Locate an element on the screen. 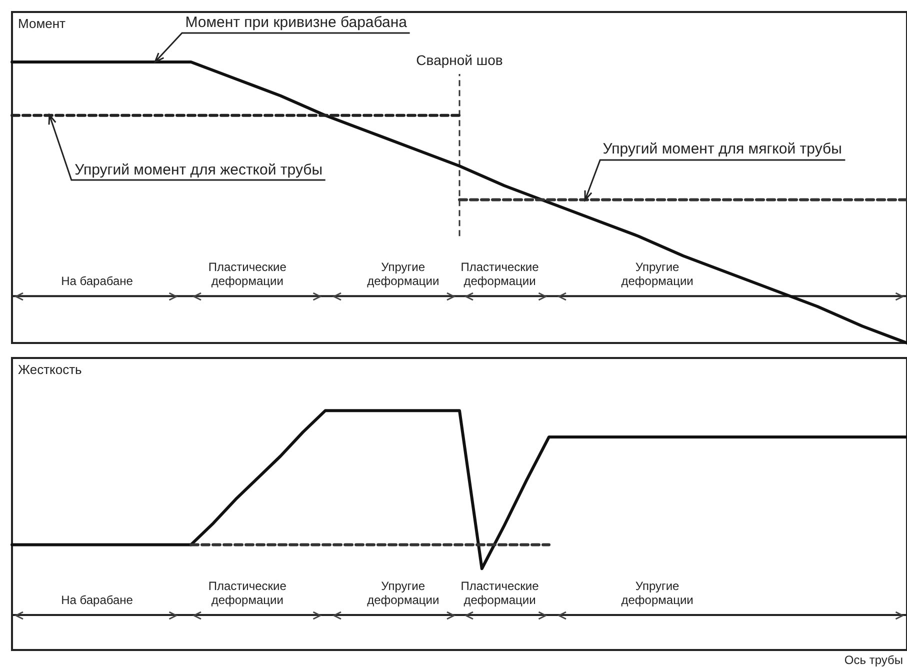 The height and width of the screenshot is (670, 907). annotation: Упругий момент для жесткой трубы is located at coordinates (198, 169).